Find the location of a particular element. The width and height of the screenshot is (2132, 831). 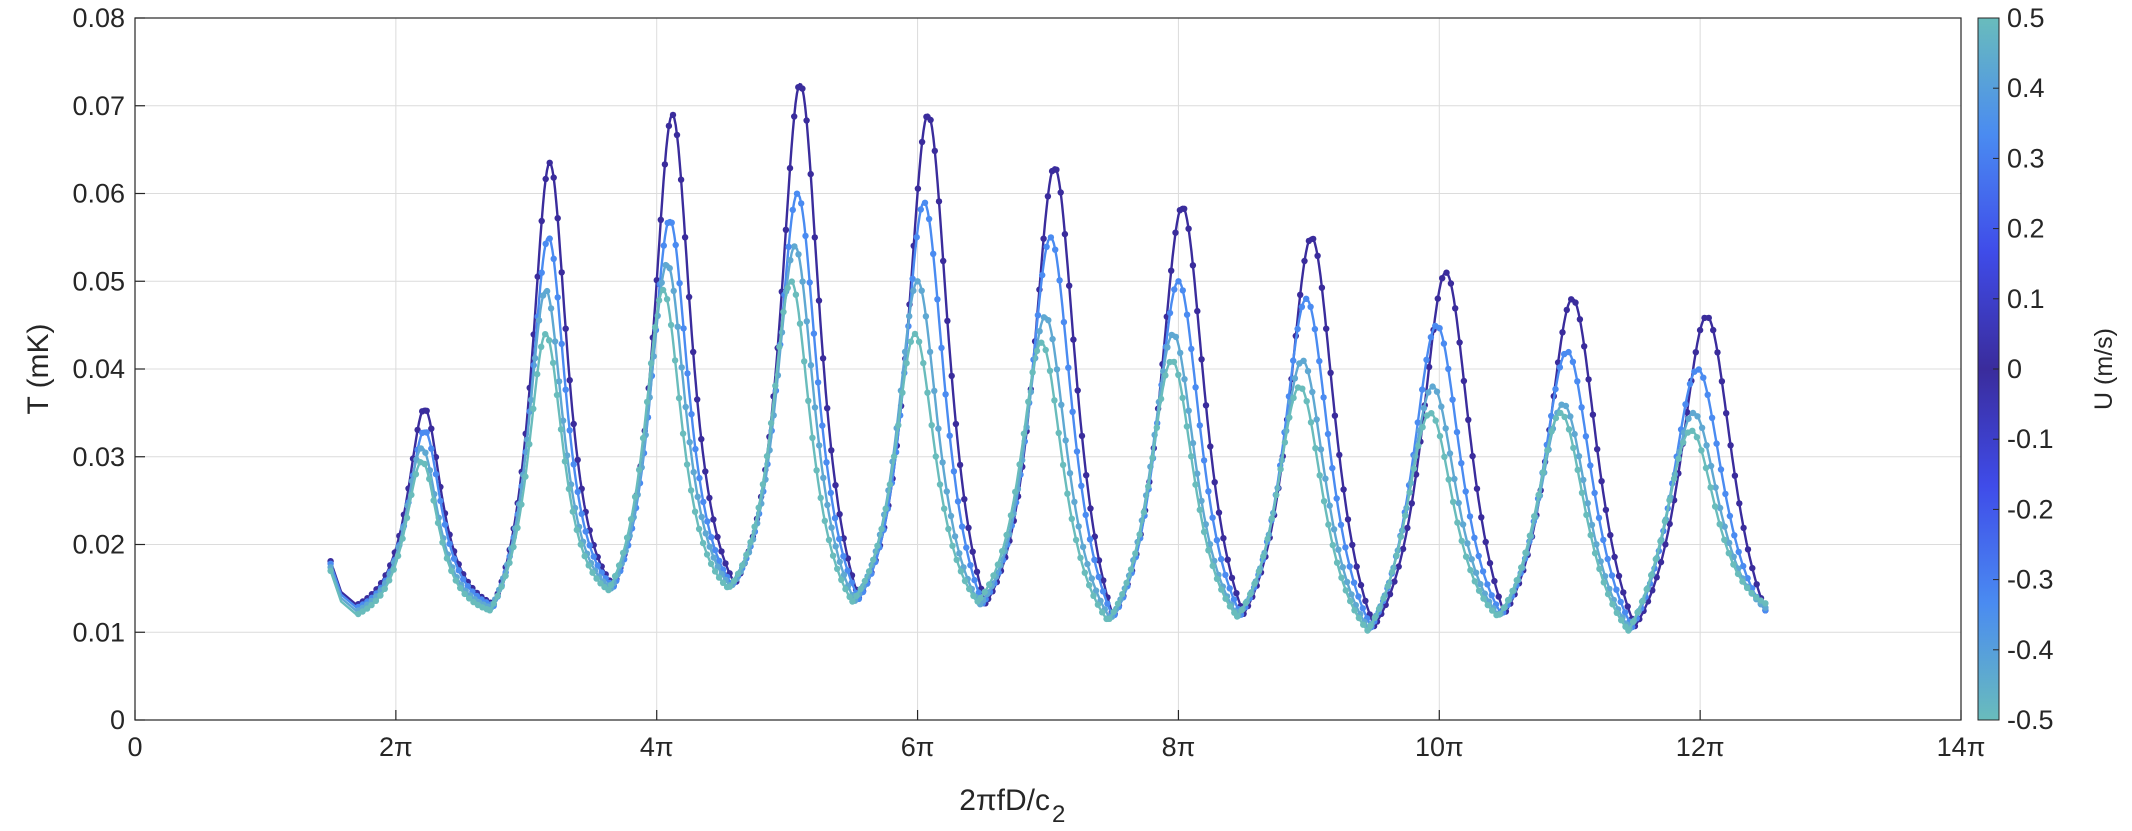

colorbar-tick-label: 0.5 is located at coordinates (2026, 18).